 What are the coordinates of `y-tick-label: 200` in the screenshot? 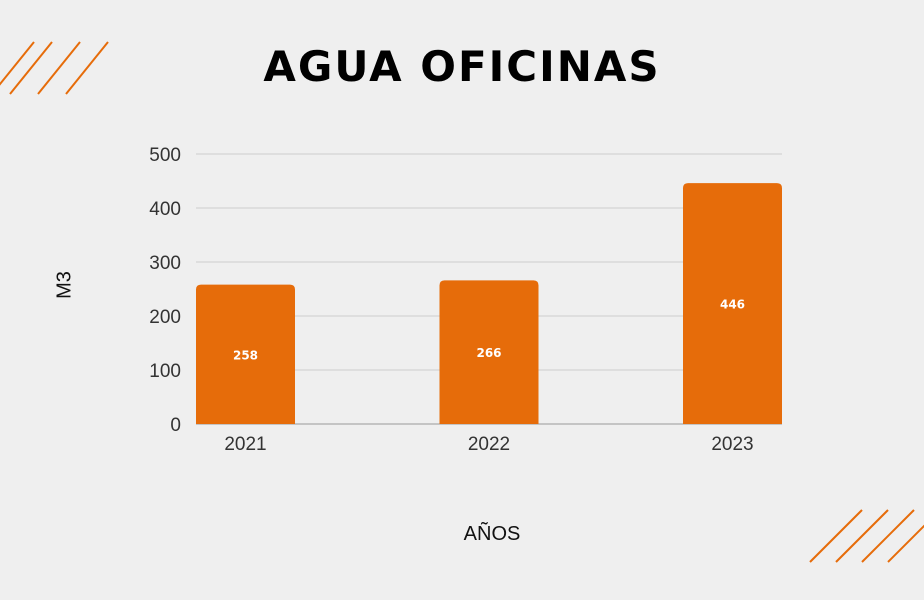 It's located at (165, 317).